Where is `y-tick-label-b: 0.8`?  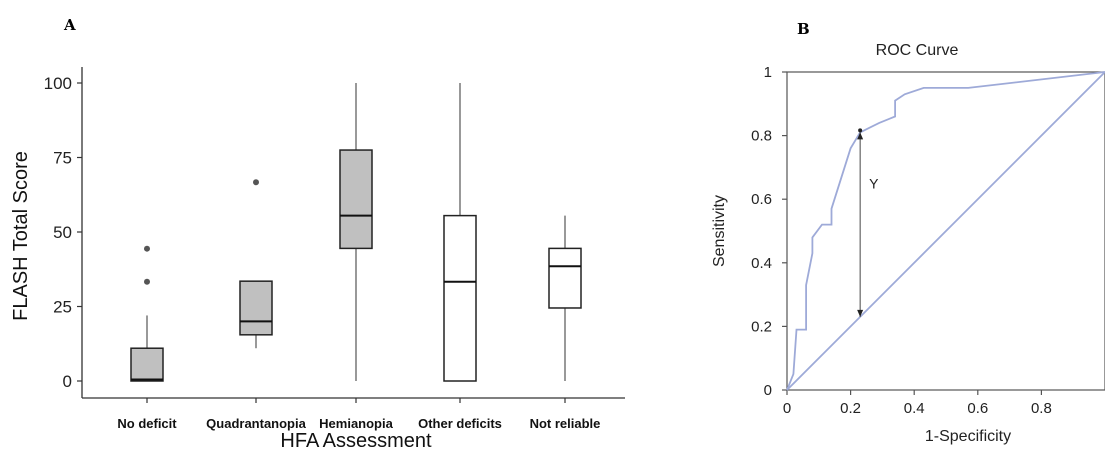
y-tick-label-b: 0.8 is located at coordinates (761, 136).